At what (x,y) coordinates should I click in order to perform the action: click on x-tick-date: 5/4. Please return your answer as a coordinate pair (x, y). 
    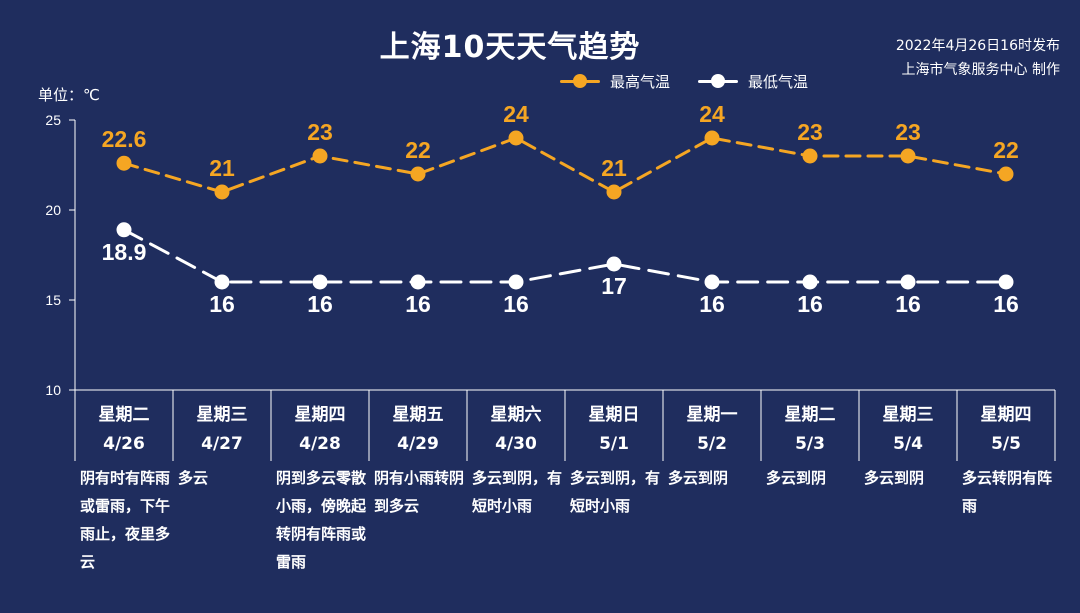
    Looking at the image, I should click on (908, 444).